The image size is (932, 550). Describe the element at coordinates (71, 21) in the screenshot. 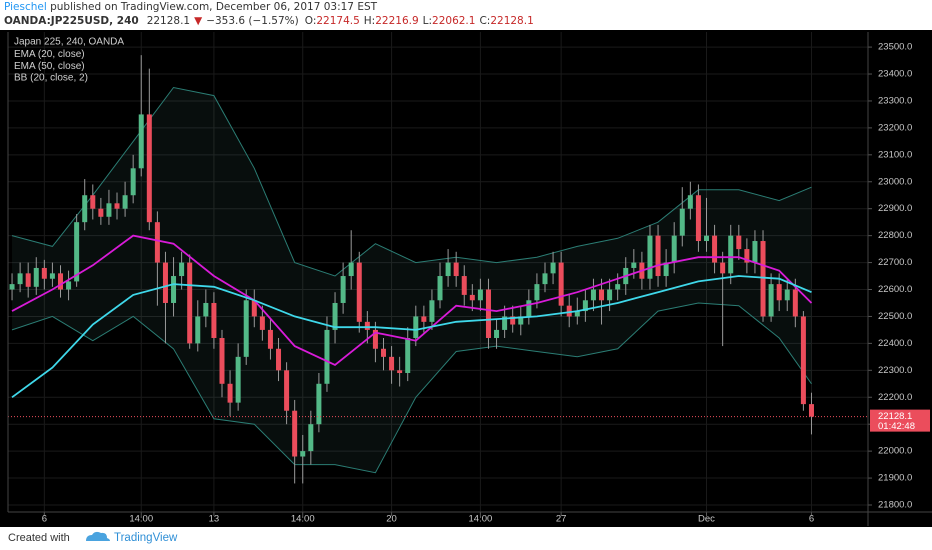

I see `symbol: OANDA:JP225USD, 240` at that location.